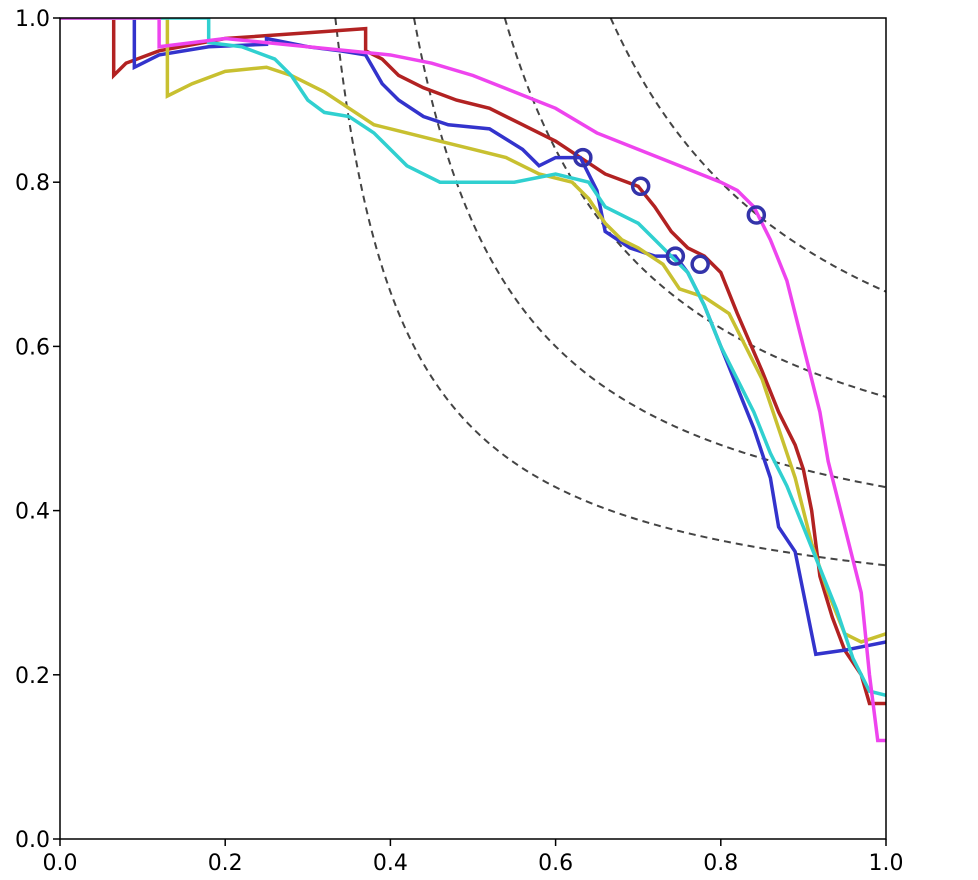  What do you see at coordinates (886, 863) in the screenshot?
I see `x-tick-label-5: 1.0` at bounding box center [886, 863].